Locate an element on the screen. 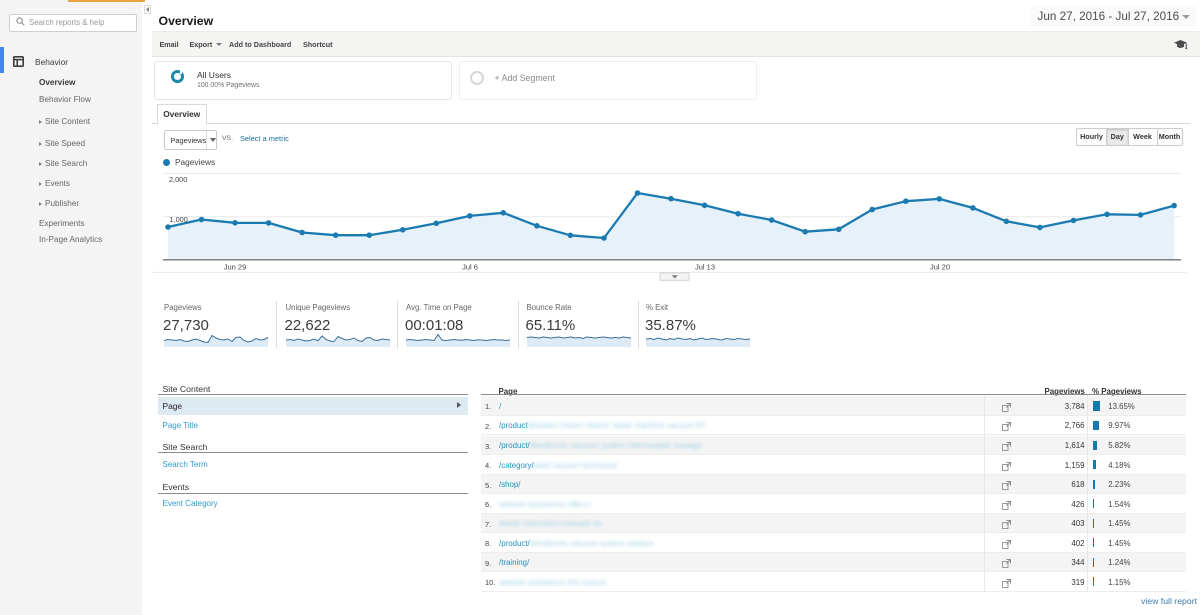 The height and width of the screenshot is (615, 1200). svg-text: Jun 29 is located at coordinates (235, 266).